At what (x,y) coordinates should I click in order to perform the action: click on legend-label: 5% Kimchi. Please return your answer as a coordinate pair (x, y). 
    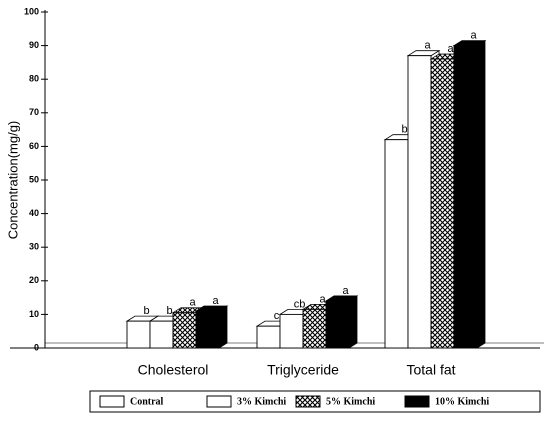
    Looking at the image, I should click on (350, 401).